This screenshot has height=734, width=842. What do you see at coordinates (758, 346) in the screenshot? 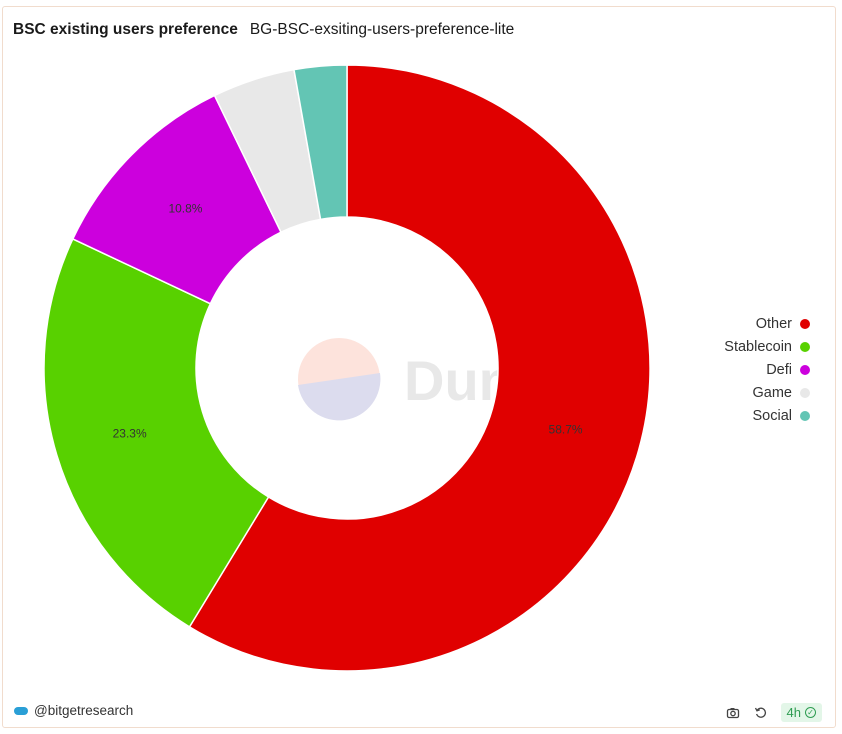
I see `legend-label: Stablecoin` at bounding box center [758, 346].